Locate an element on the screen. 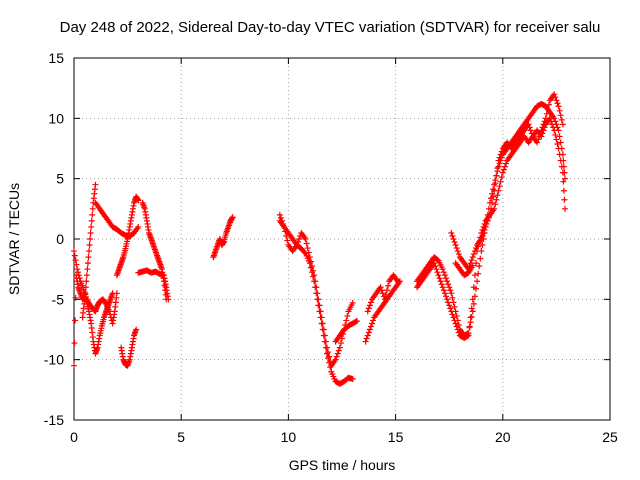  series-seg1b is located at coordinates (95, 287).